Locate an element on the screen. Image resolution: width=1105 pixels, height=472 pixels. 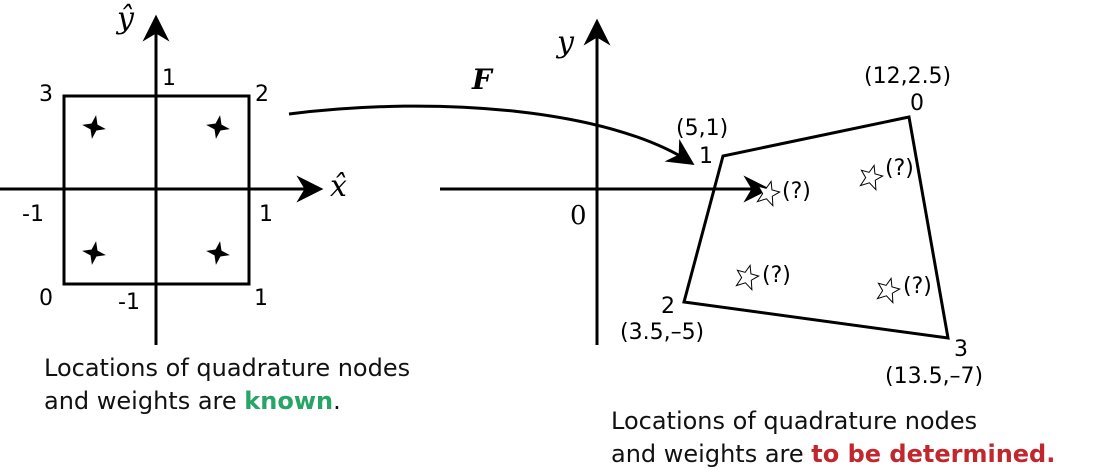
caption-right-pre: and weights are is located at coordinates (711, 454).